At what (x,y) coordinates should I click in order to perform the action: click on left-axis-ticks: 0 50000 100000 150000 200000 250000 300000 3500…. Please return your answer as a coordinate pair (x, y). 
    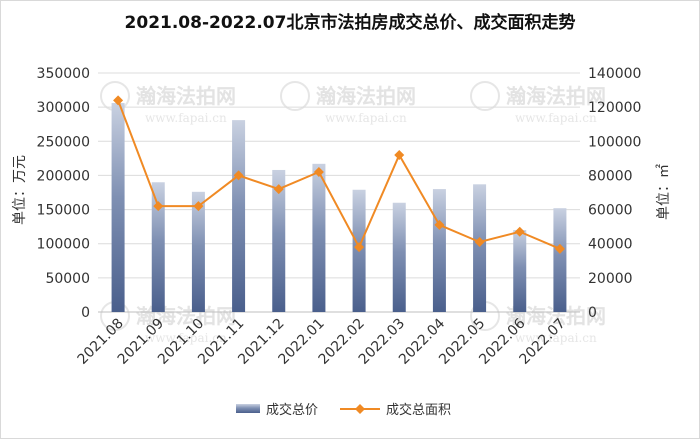
    Looking at the image, I should click on (63, 193).